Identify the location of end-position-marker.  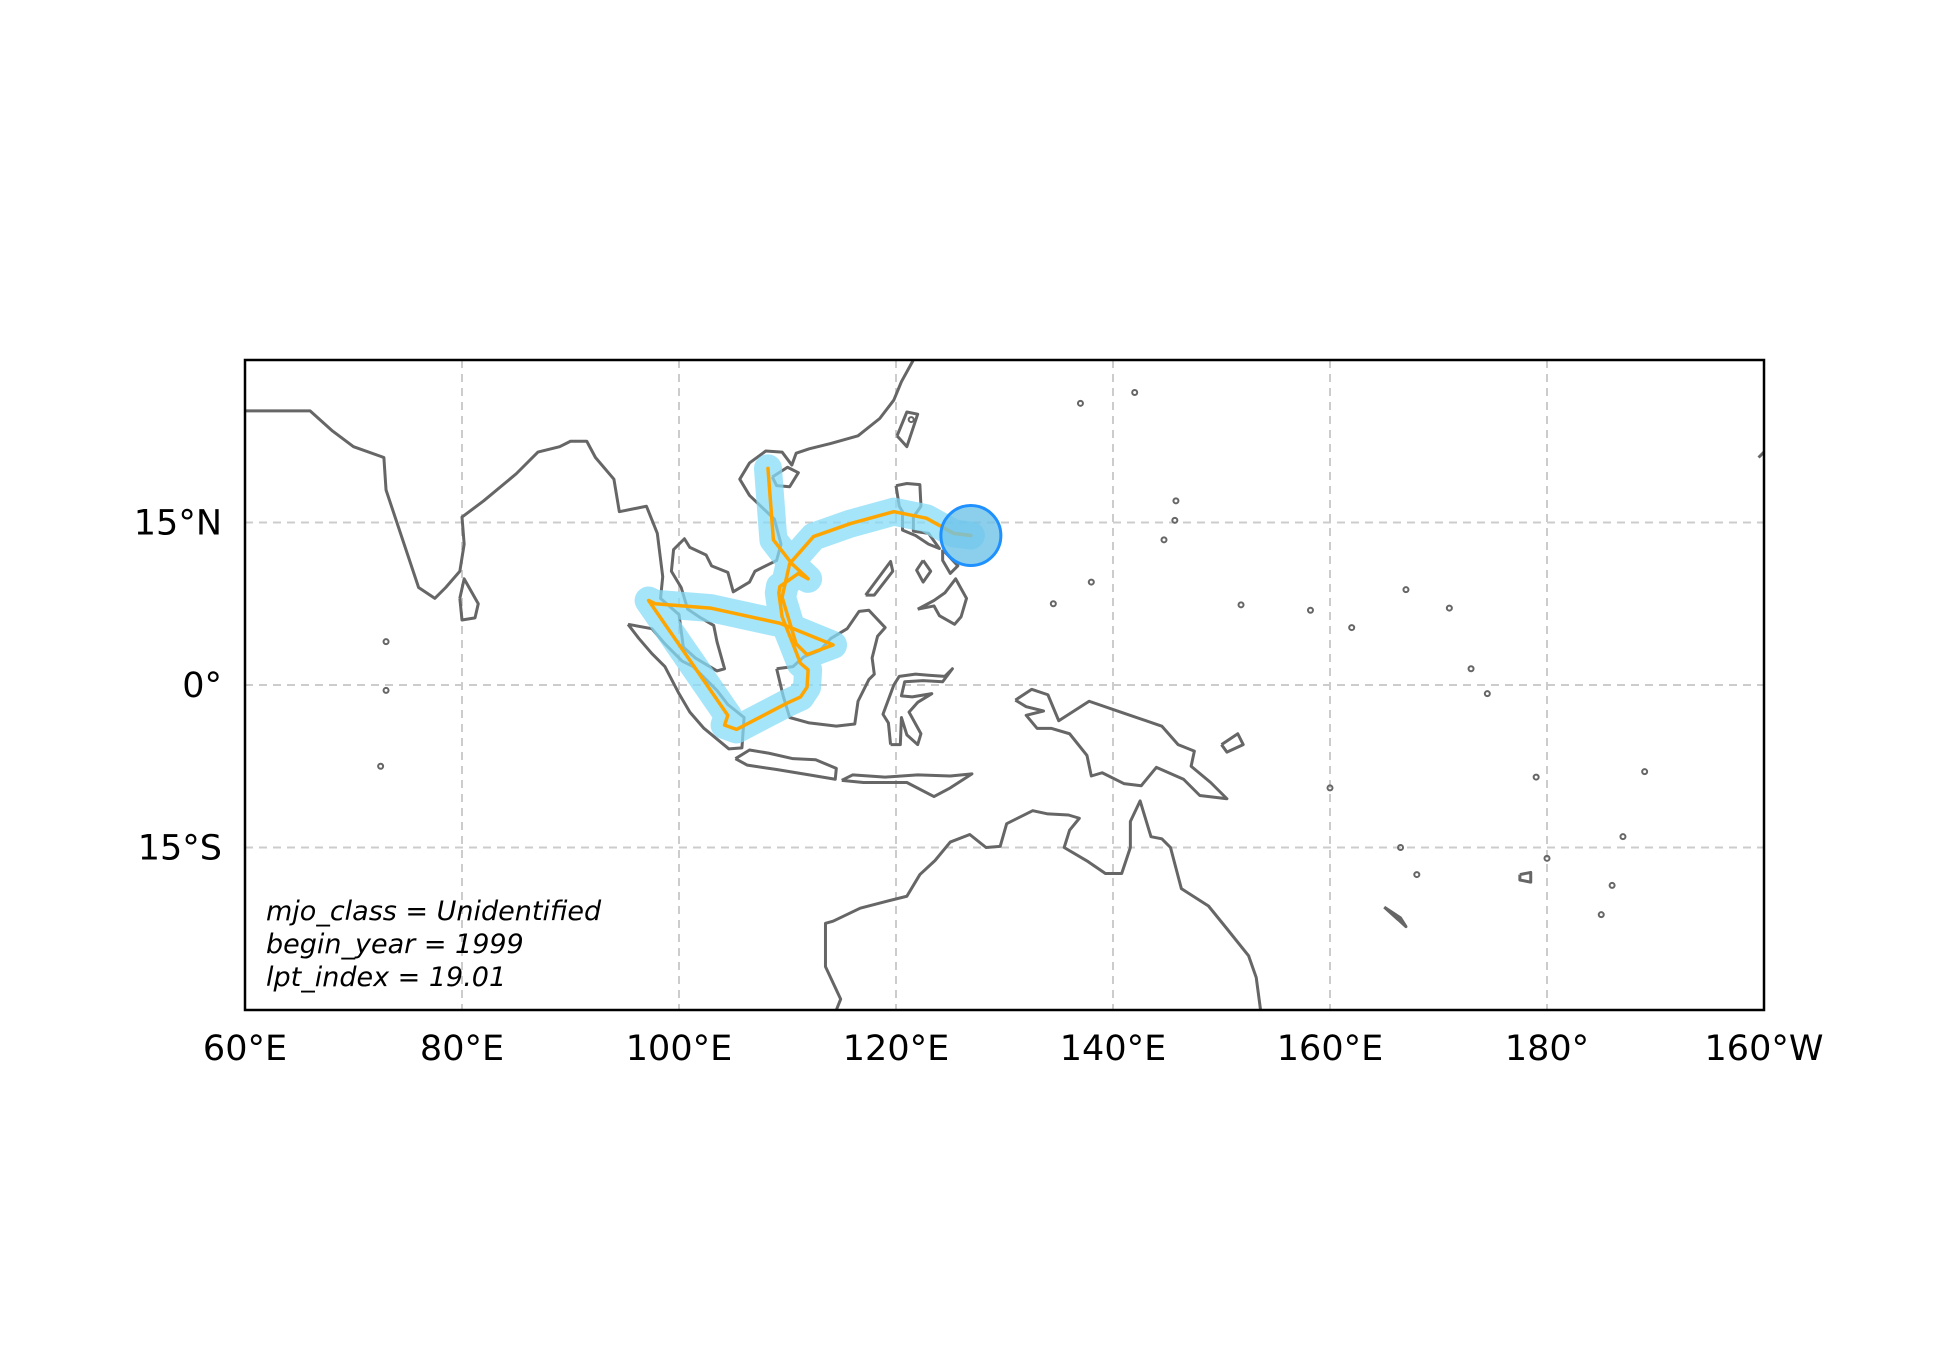
(971, 535).